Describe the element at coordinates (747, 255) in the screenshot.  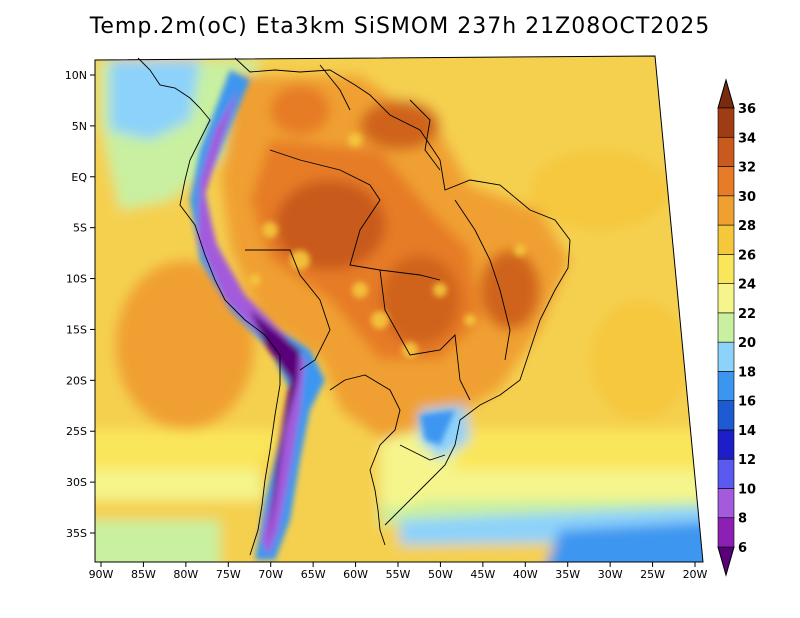
I see `colorbar-label: 26` at that location.